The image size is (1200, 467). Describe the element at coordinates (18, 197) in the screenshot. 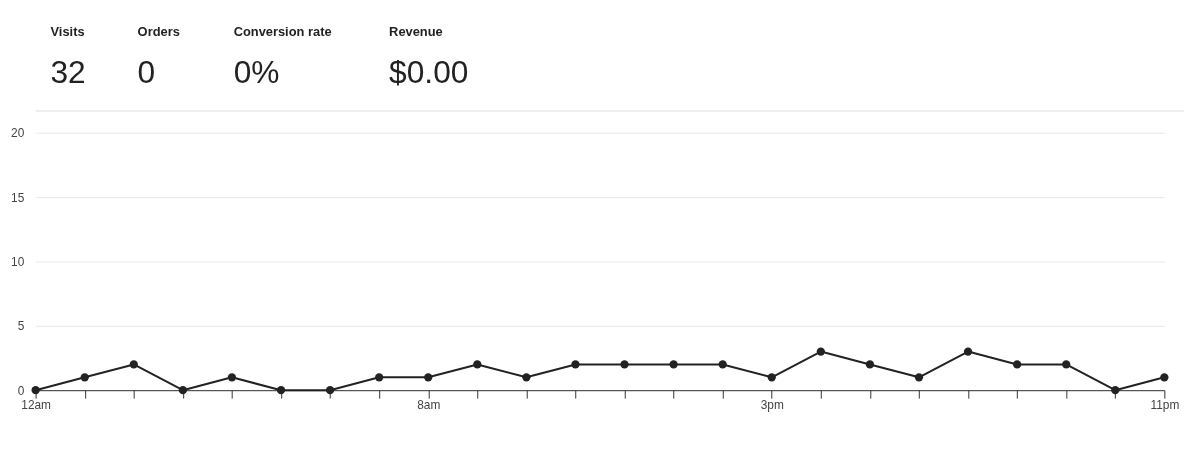

I see `y-tick-label: 15` at that location.